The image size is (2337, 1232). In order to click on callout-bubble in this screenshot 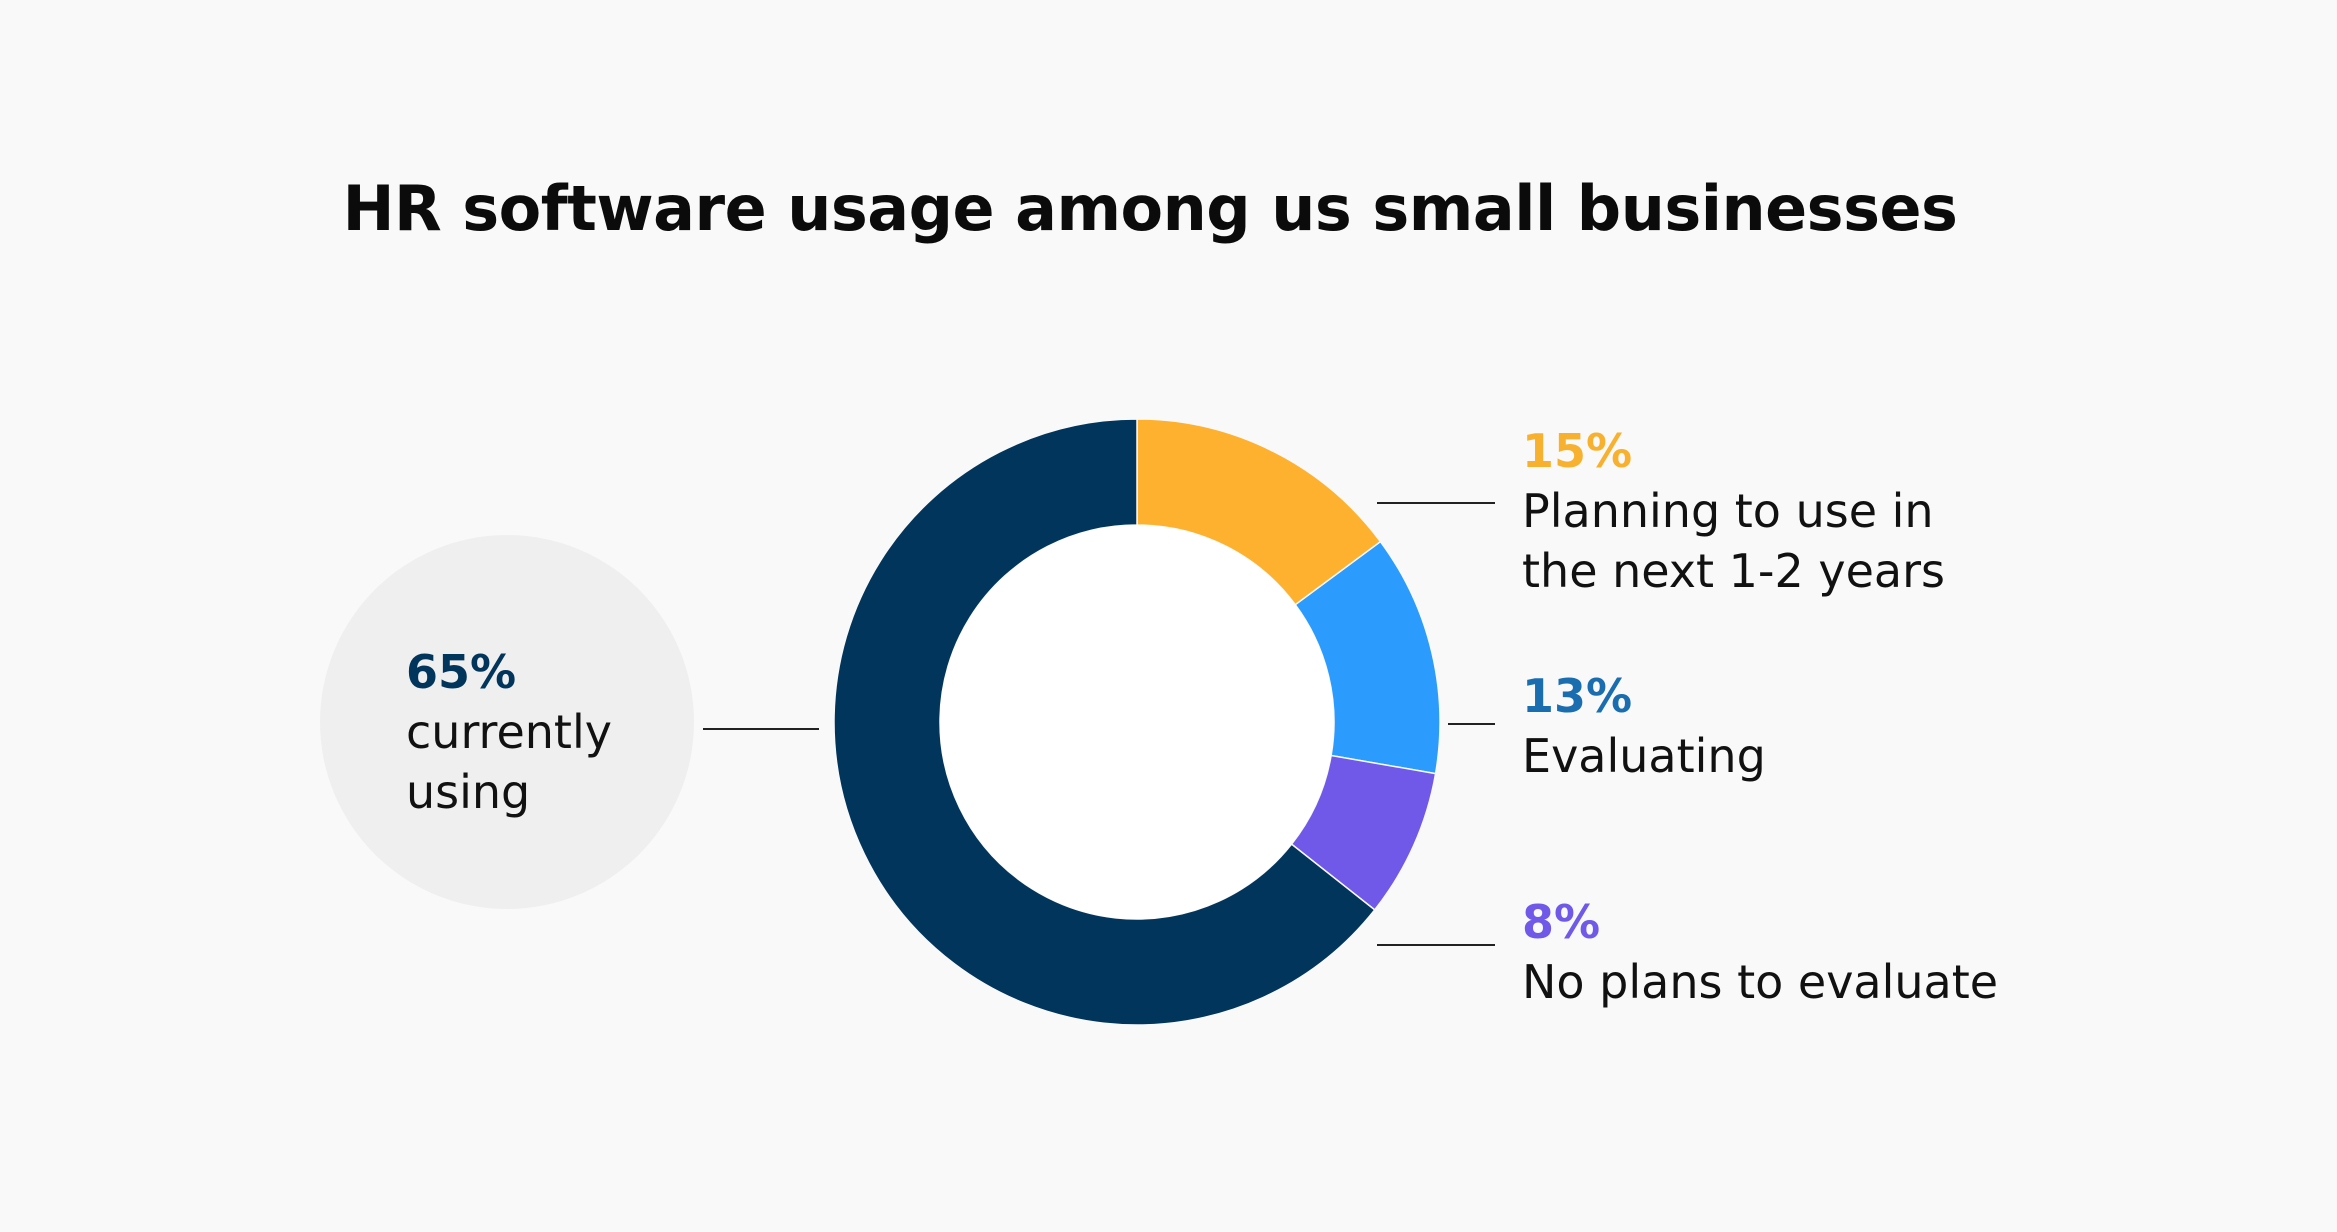, I will do `click(507, 722)`.